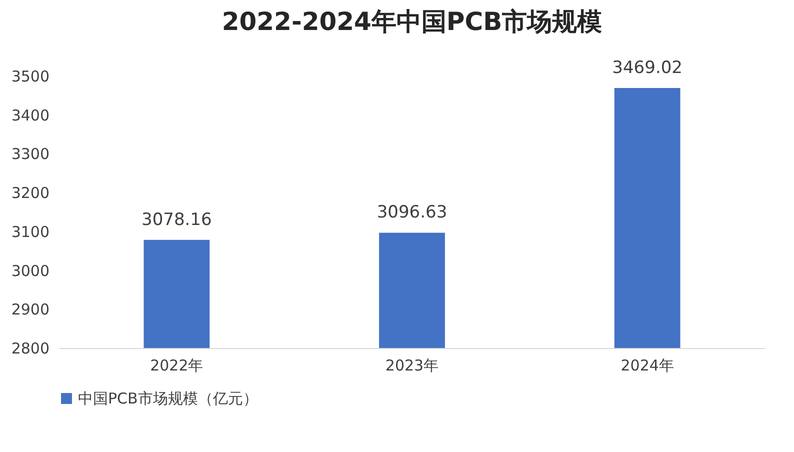 The width and height of the screenshot is (794, 452). What do you see at coordinates (30, 77) in the screenshot?
I see `y-tick-label: 3500` at bounding box center [30, 77].